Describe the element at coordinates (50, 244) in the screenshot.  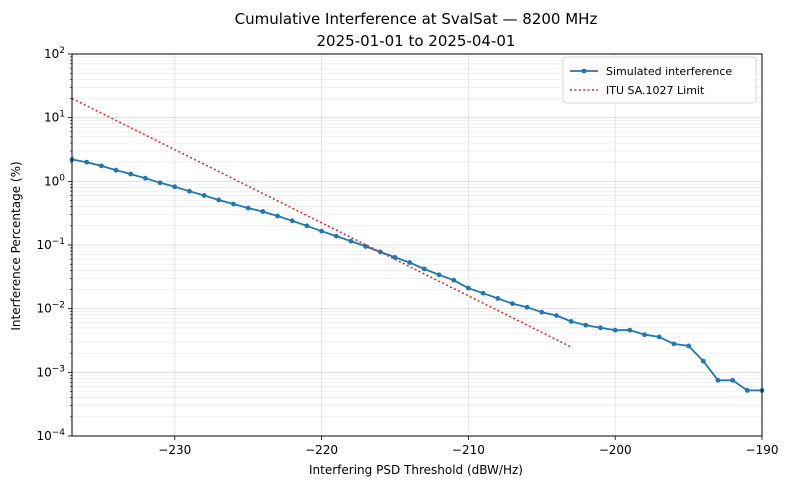
I see `y-tick-label: 10⁻¹` at that location.